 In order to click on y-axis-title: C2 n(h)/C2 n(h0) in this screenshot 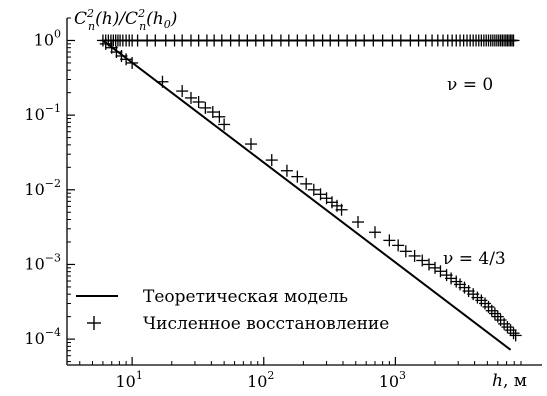, I will do `click(125, 20)`.